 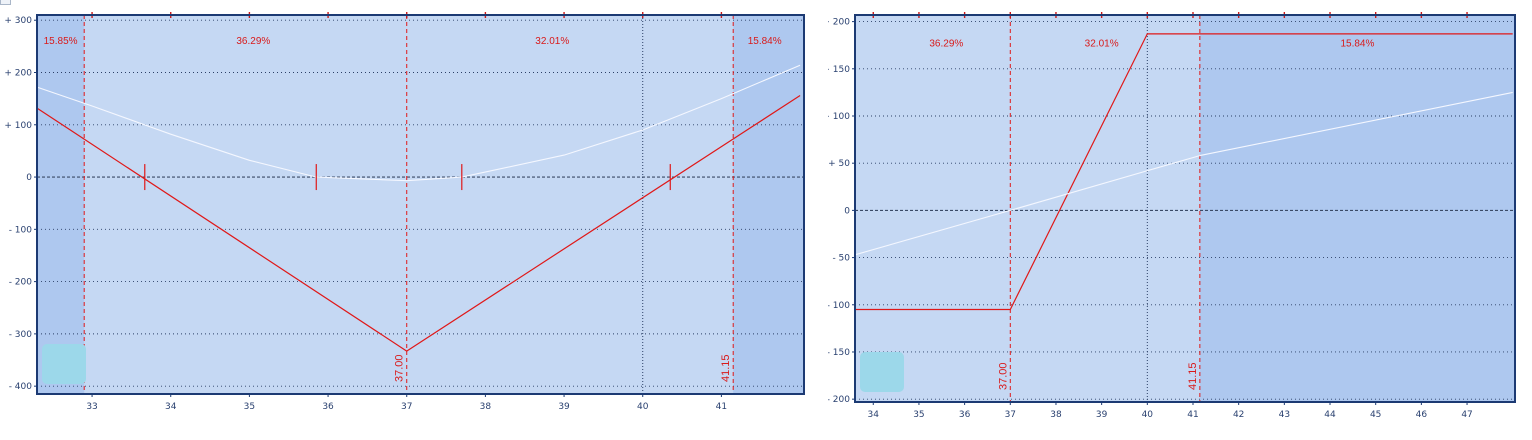 What do you see at coordinates (91, 407) in the screenshot?
I see `x-tick-label: 33` at bounding box center [91, 407].